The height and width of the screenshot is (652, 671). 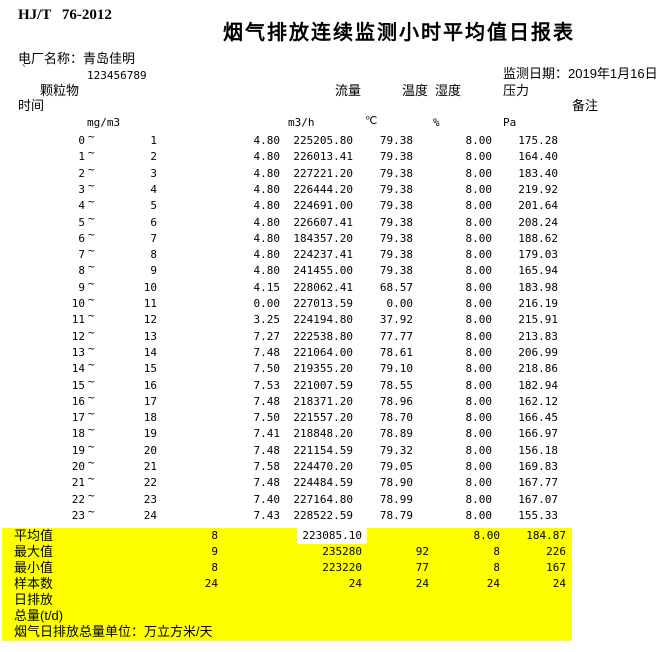 I want to click on dust-value: 7.48, so click(x=267, y=401).